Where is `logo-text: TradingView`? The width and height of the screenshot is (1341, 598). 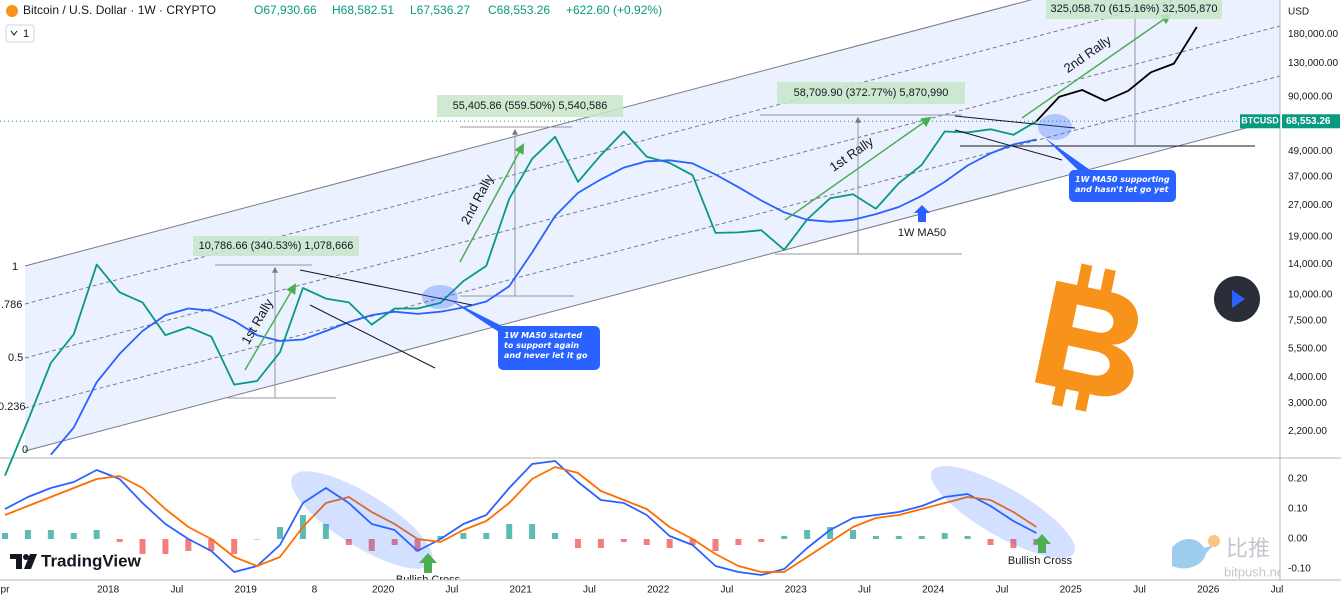
logo-text: TradingView is located at coordinates (91, 560).